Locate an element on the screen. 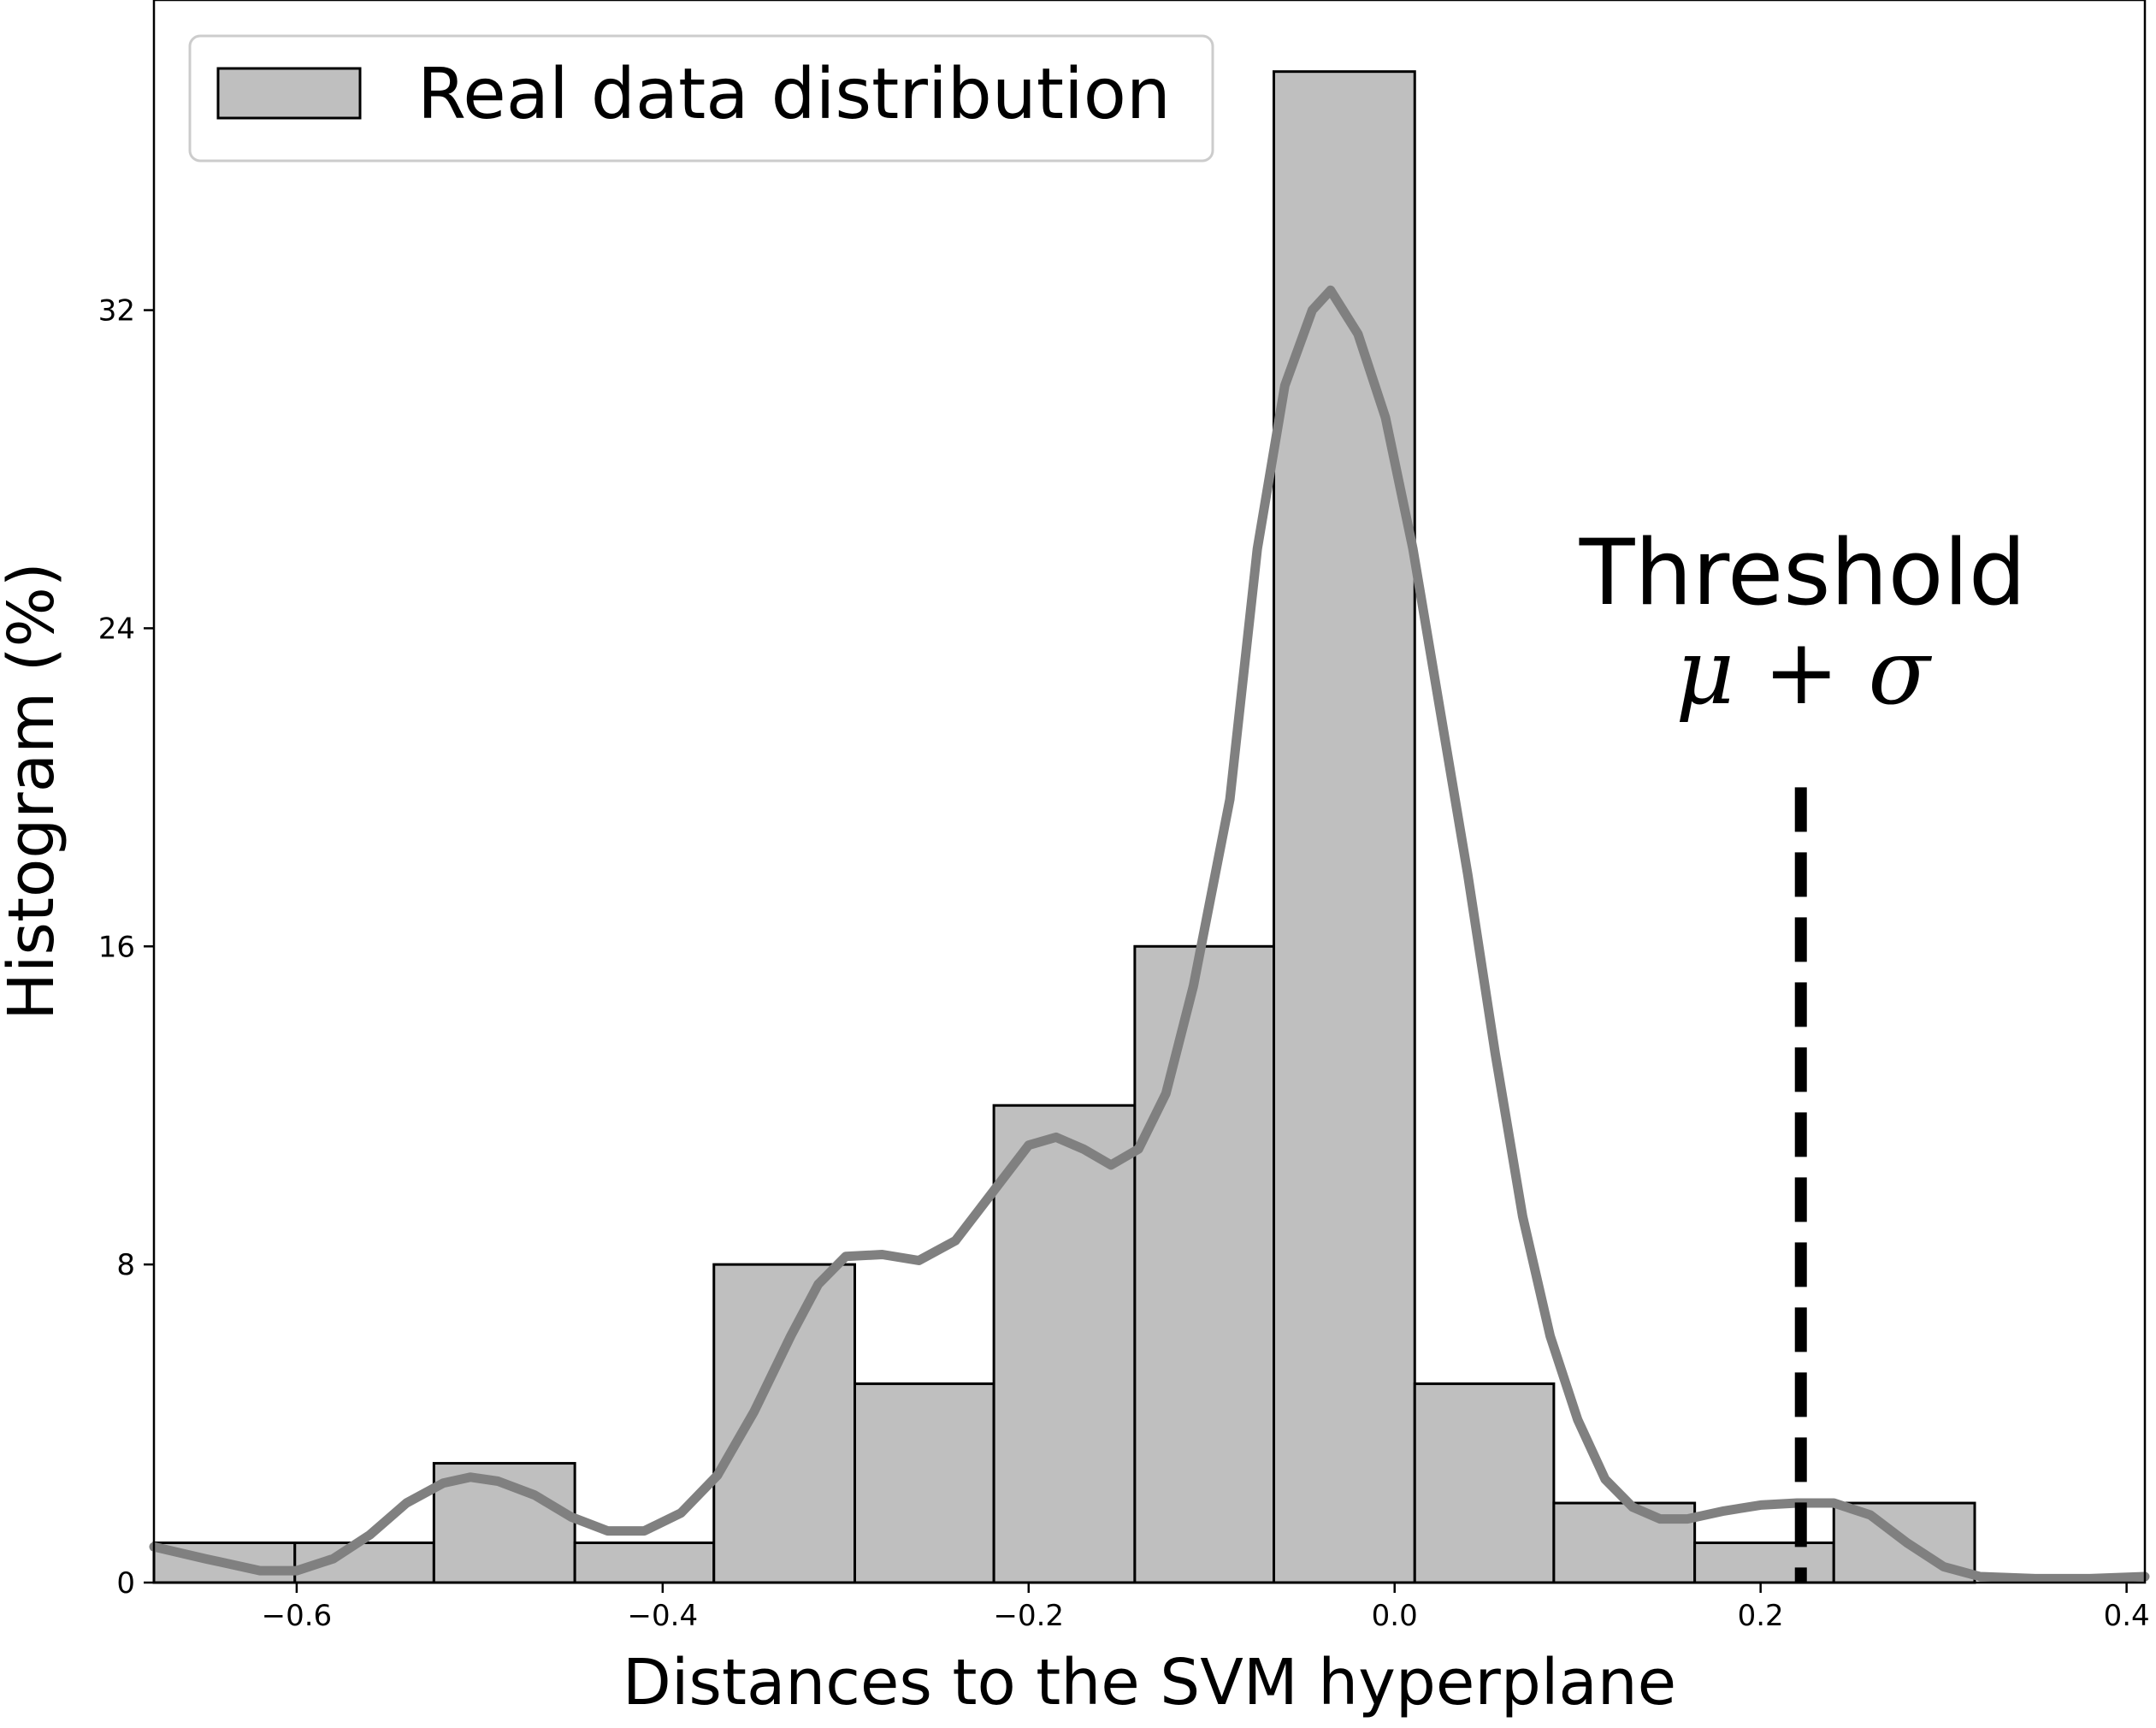 Image resolution: width=2156 pixels, height=1728 pixels. x-axis: −0.6 −0.4 −0.2 0.0 0.2 0.4 is located at coordinates (1206, 1608).